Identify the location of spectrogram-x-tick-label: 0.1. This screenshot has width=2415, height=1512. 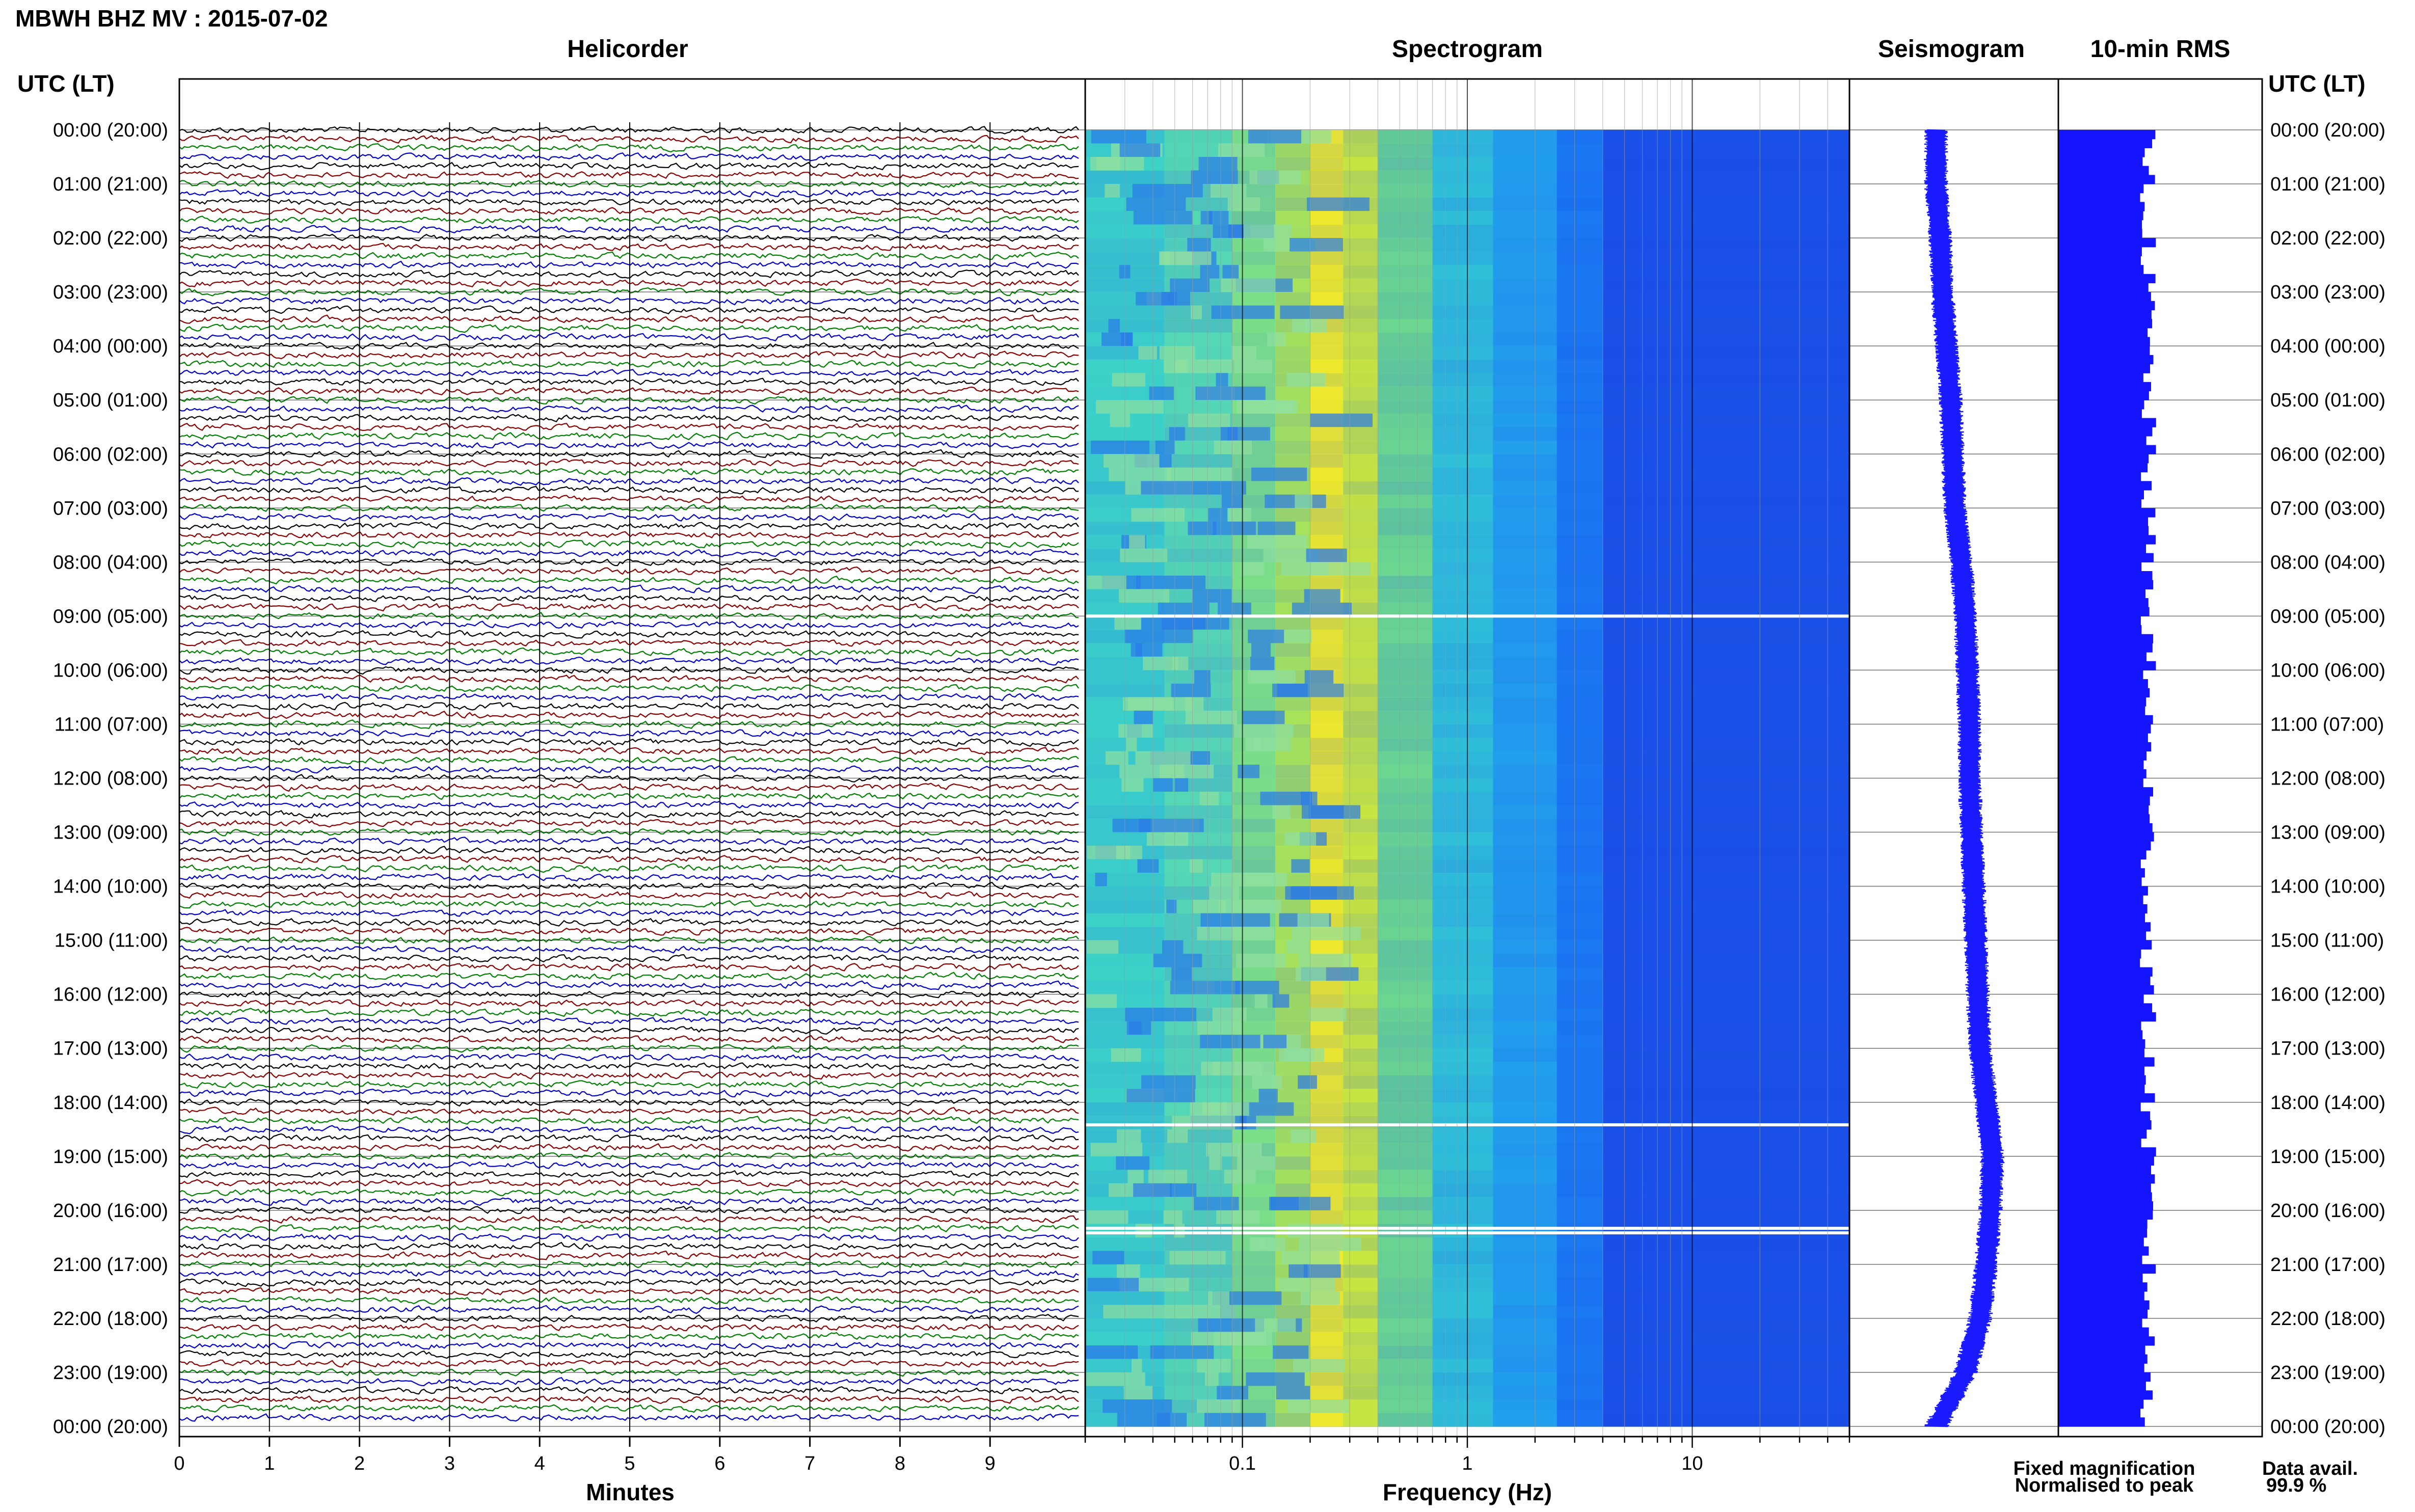
(1242, 1464).